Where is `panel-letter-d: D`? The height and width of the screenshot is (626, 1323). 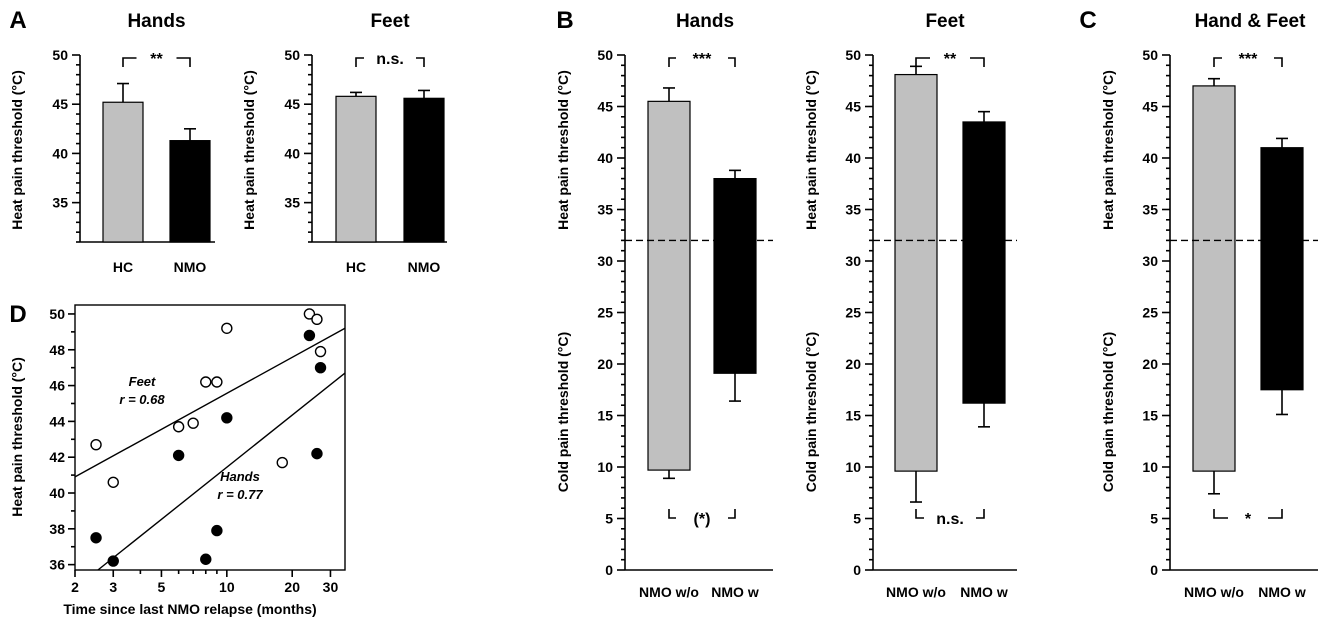 panel-letter-d: D is located at coordinates (17, 314).